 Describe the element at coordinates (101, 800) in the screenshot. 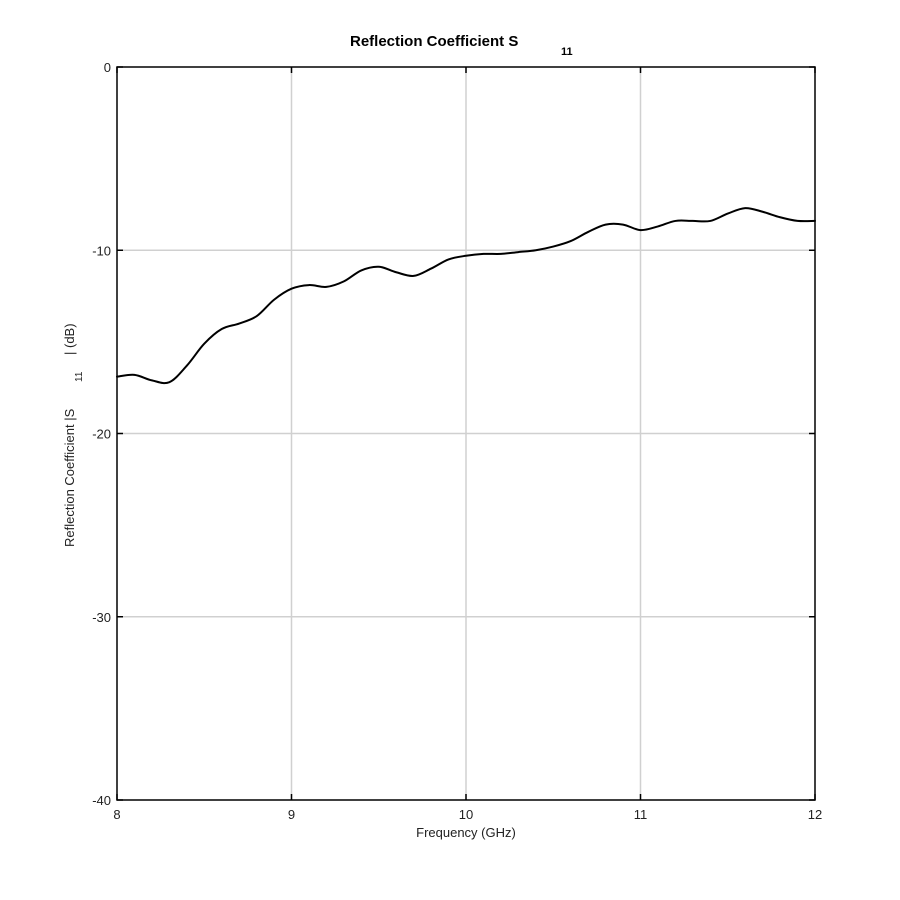

I see `y-tick-label: -40` at that location.